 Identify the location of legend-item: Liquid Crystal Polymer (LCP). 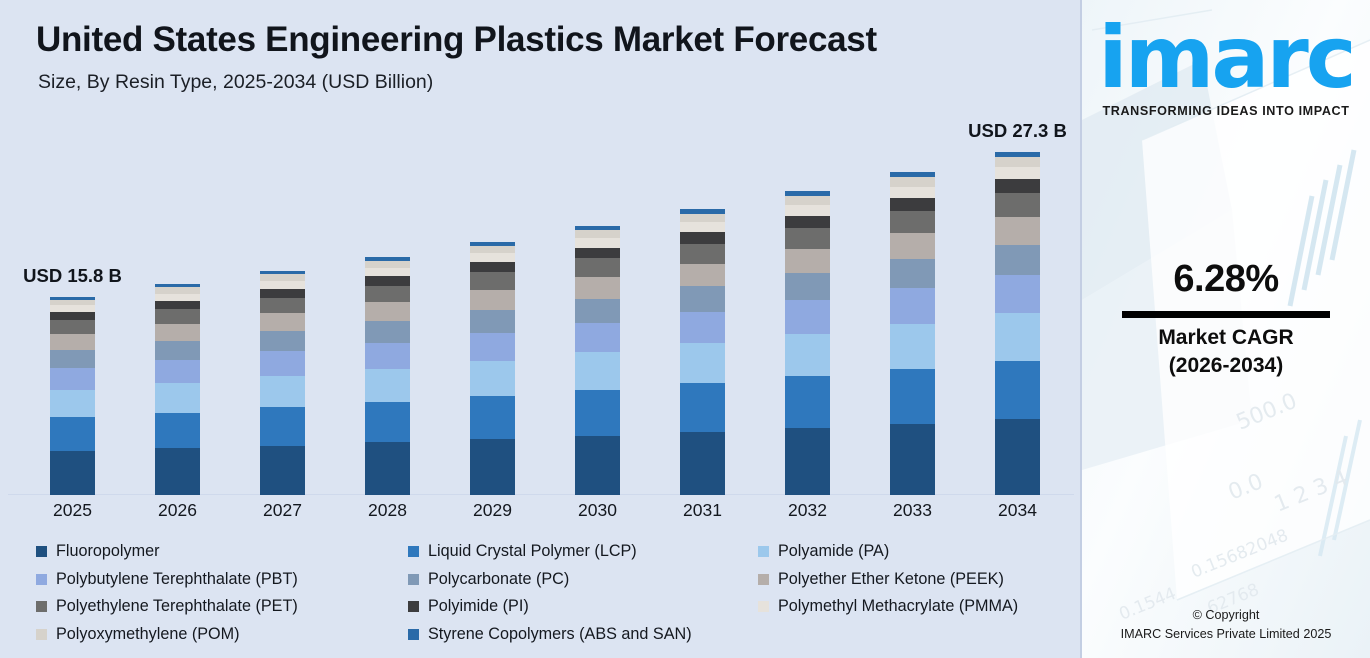
(583, 551).